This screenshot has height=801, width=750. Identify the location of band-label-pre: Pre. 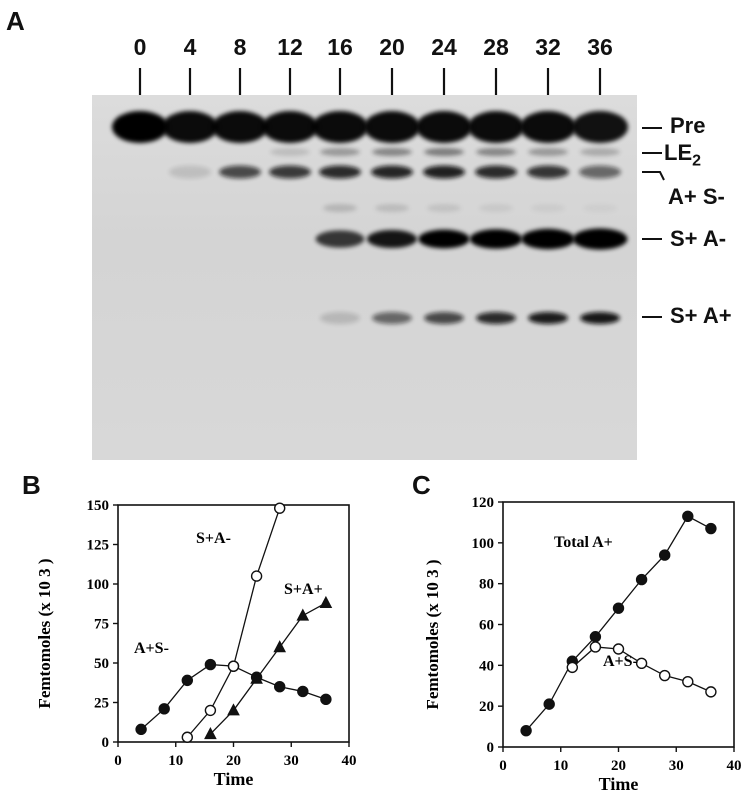
(688, 125).